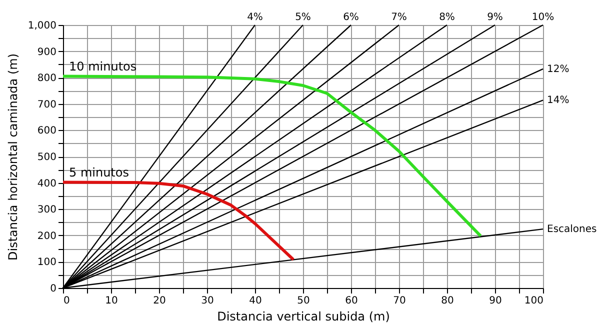 The width and height of the screenshot is (600, 332). I want to click on y-tick-label: 500, so click(46, 157).